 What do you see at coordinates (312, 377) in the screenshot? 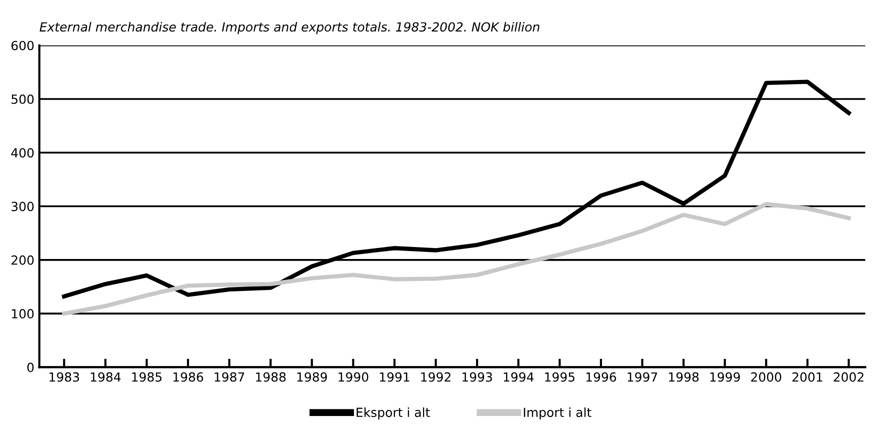
I see `x-tick-label: 1989` at bounding box center [312, 377].